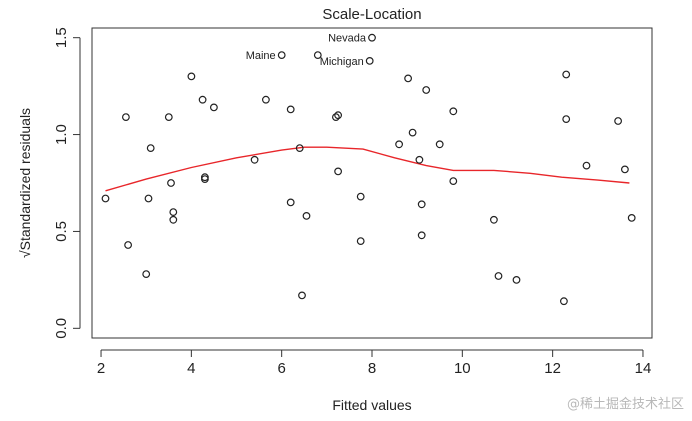 Image resolution: width=692 pixels, height=421 pixels. Describe the element at coordinates (342, 62) in the screenshot. I see `point-annotation: Michigan` at that location.